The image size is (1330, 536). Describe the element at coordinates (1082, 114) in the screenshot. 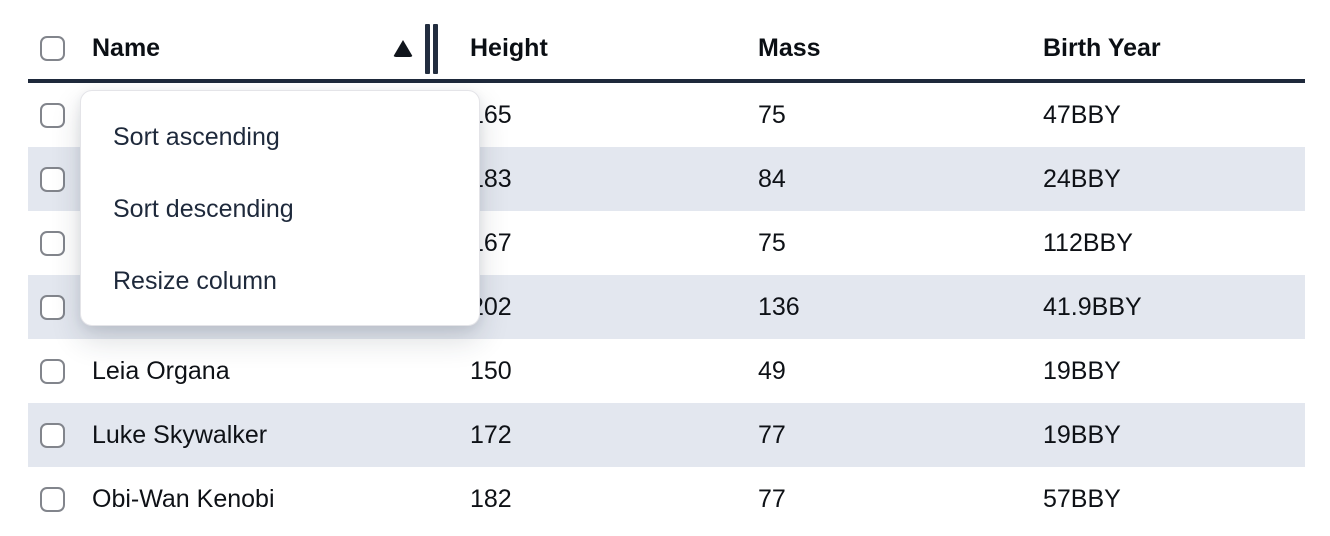

I see `cell-birth-year: 47BBY` at that location.